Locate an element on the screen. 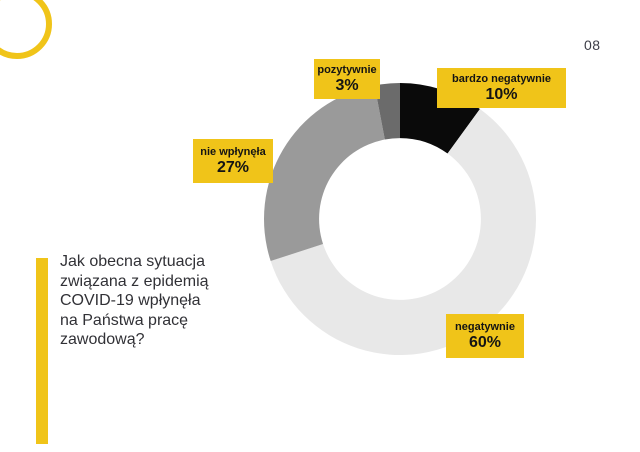  question-line: związana z epidemią is located at coordinates (134, 281).